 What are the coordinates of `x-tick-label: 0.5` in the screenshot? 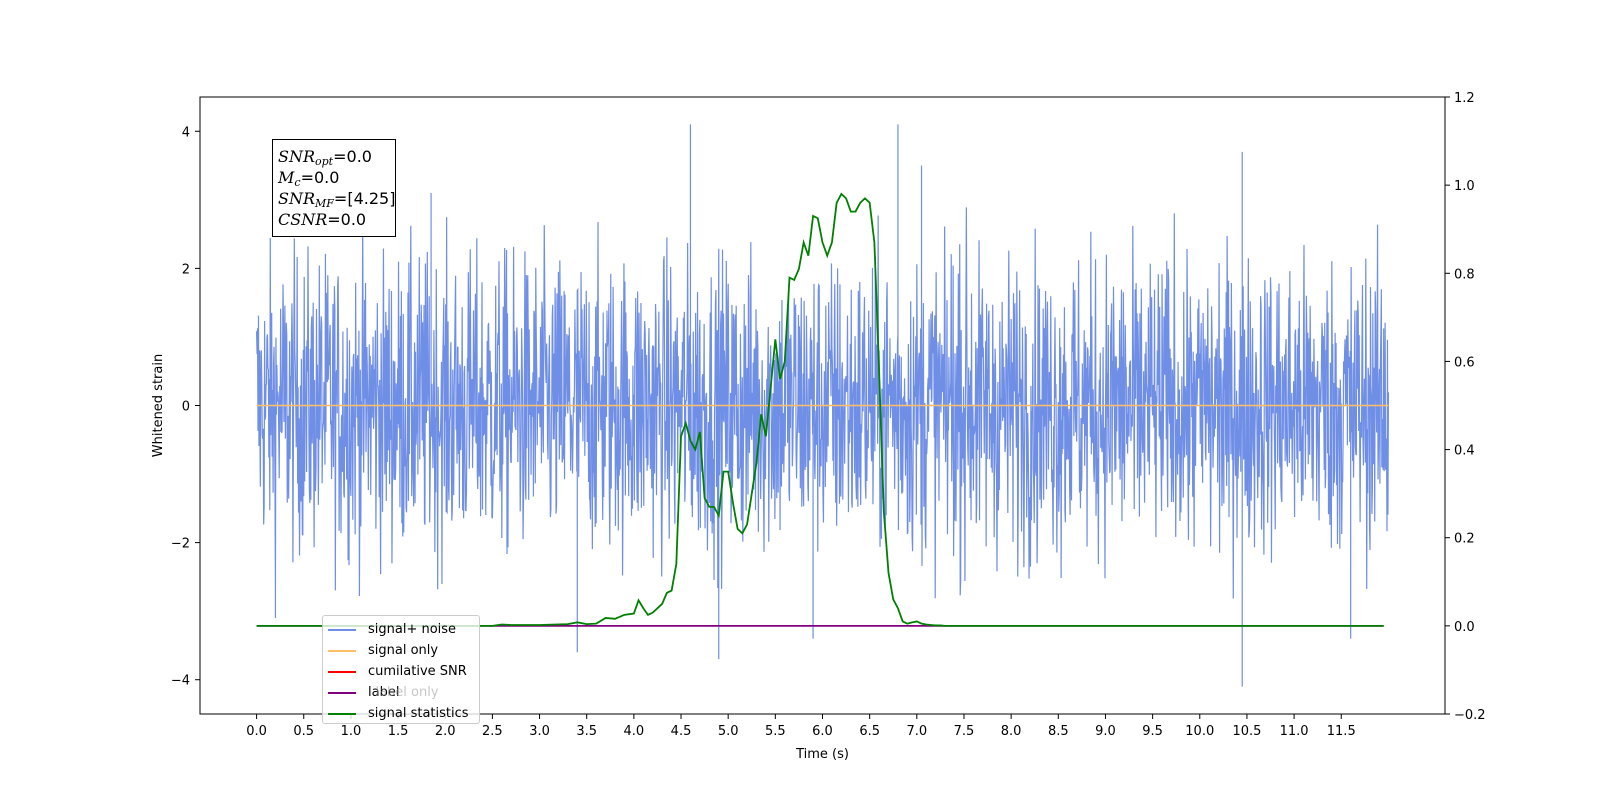 It's located at (303, 731).